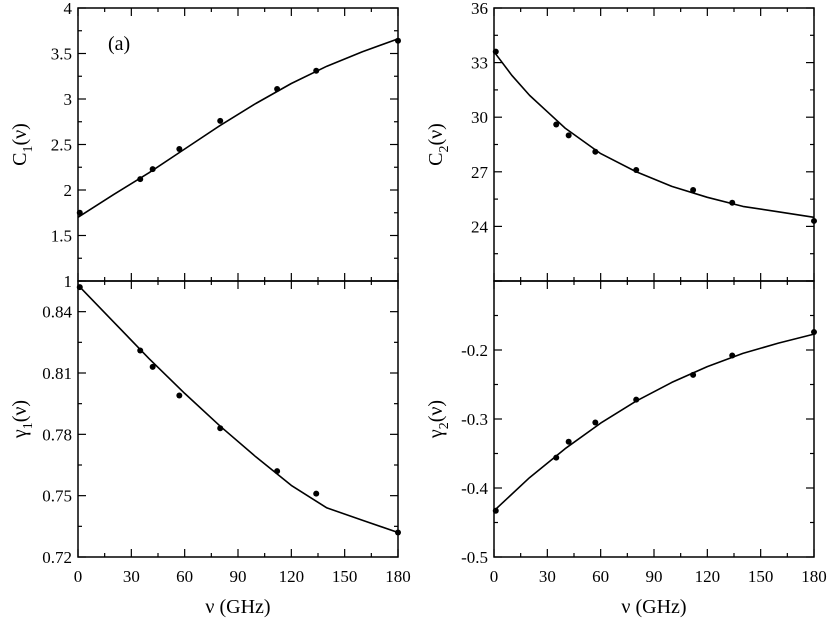 The image size is (830, 620). Describe the element at coordinates (474, 419) in the screenshot. I see `y-tick-label: -0.3` at that location.